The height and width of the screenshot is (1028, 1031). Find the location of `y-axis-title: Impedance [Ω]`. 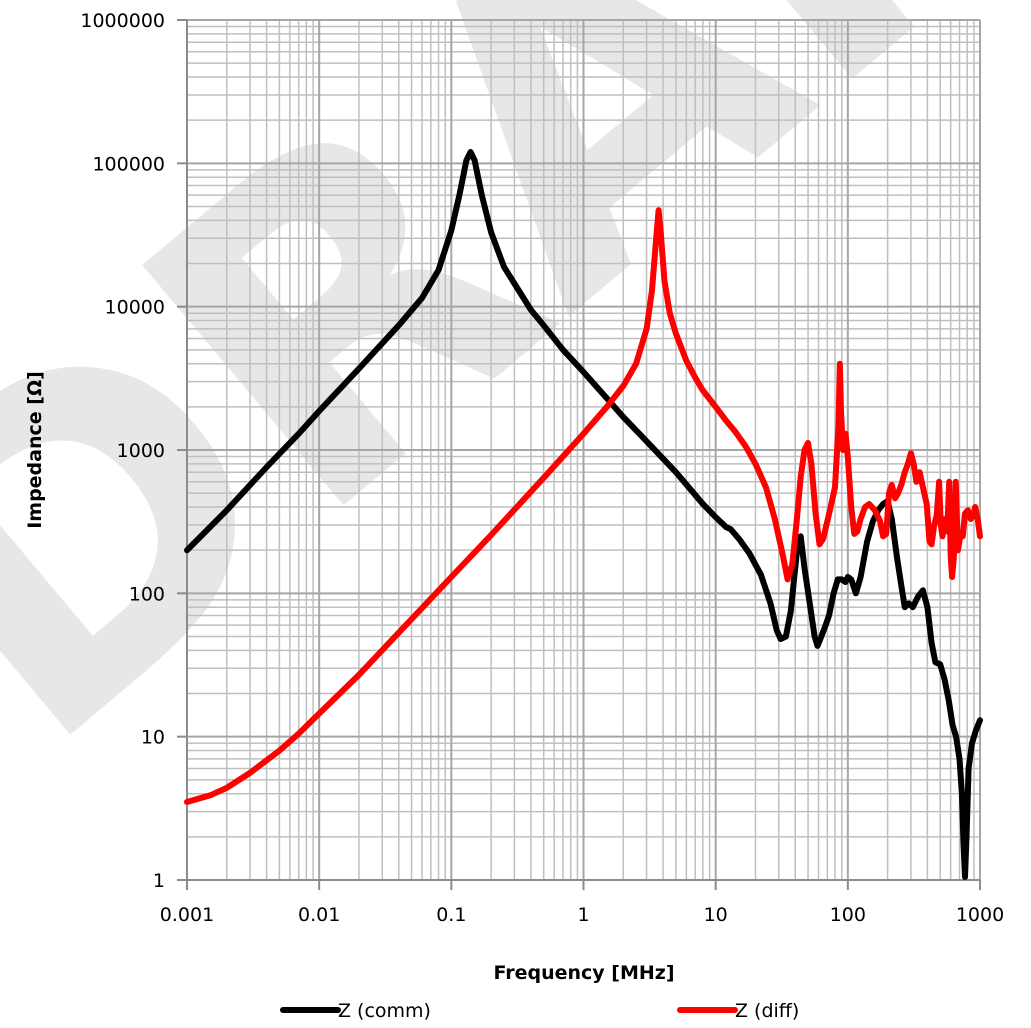

y-axis-title: Impedance [Ω] is located at coordinates (35, 450).